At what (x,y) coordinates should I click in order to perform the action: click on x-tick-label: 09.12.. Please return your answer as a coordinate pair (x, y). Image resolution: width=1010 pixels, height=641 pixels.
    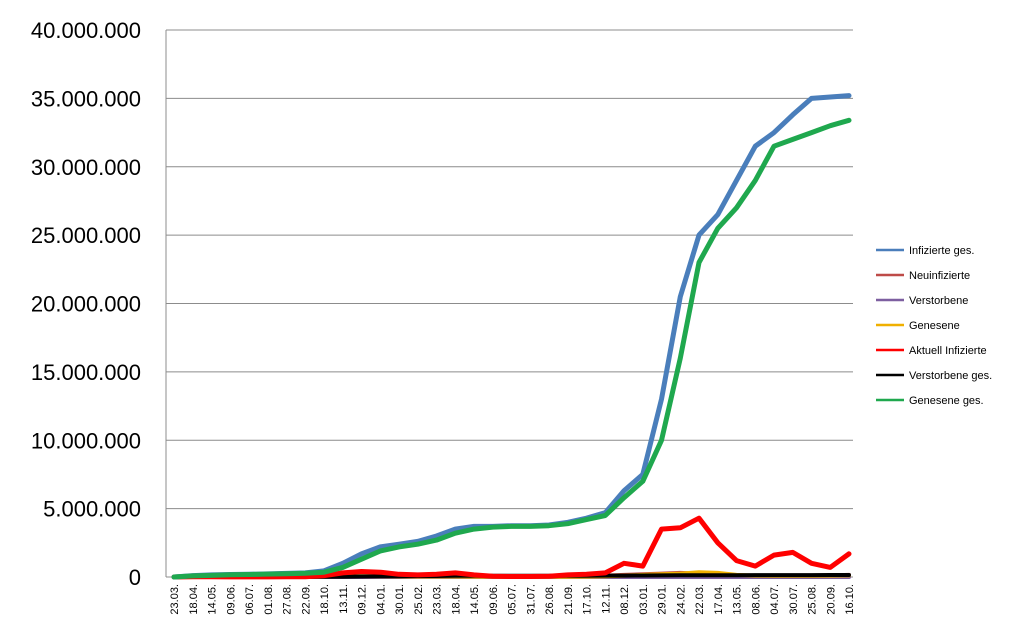
    Looking at the image, I should click on (363, 599).